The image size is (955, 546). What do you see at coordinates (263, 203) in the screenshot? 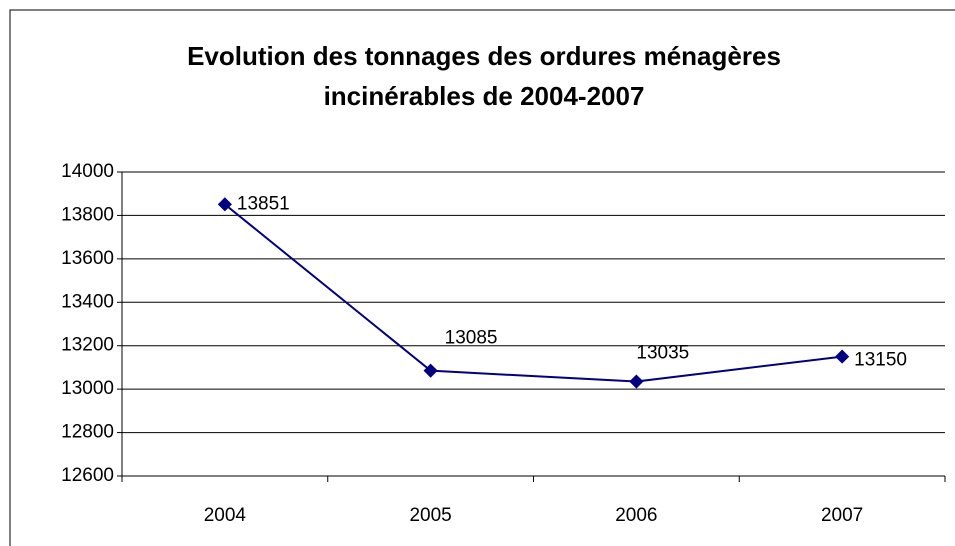
I see `data-label: 13851` at bounding box center [263, 203].